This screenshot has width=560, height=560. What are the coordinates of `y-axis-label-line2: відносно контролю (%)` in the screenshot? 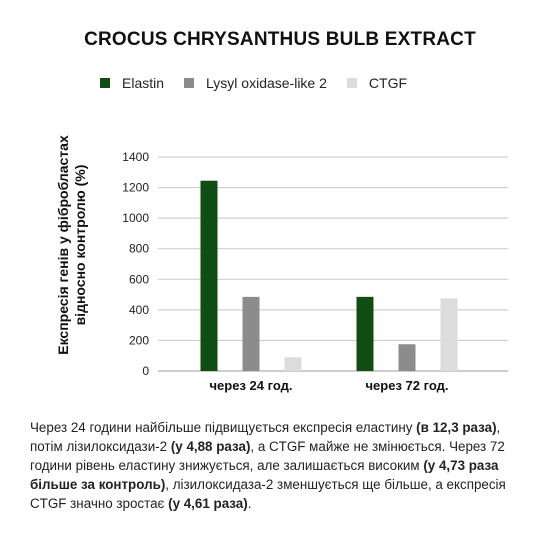 It's located at (80, 245).